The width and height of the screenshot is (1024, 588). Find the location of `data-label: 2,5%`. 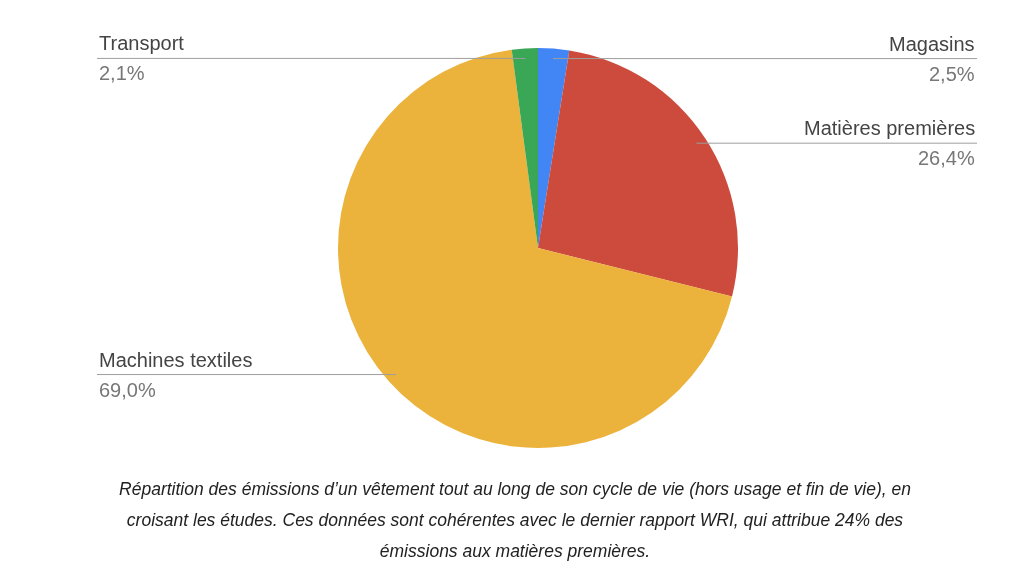

data-label: 2,5% is located at coordinates (952, 74).